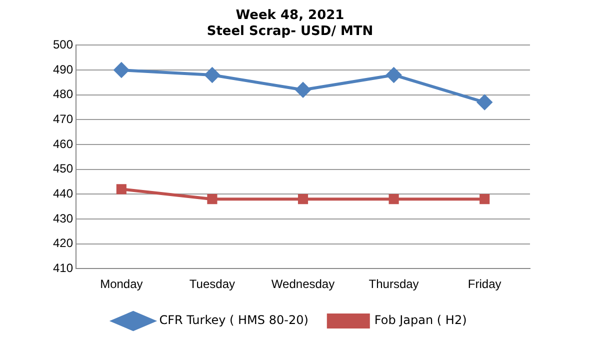 The width and height of the screenshot is (600, 347). Describe the element at coordinates (420, 320) in the screenshot. I see `legend-label: Fob Japan ( H2)` at that location.